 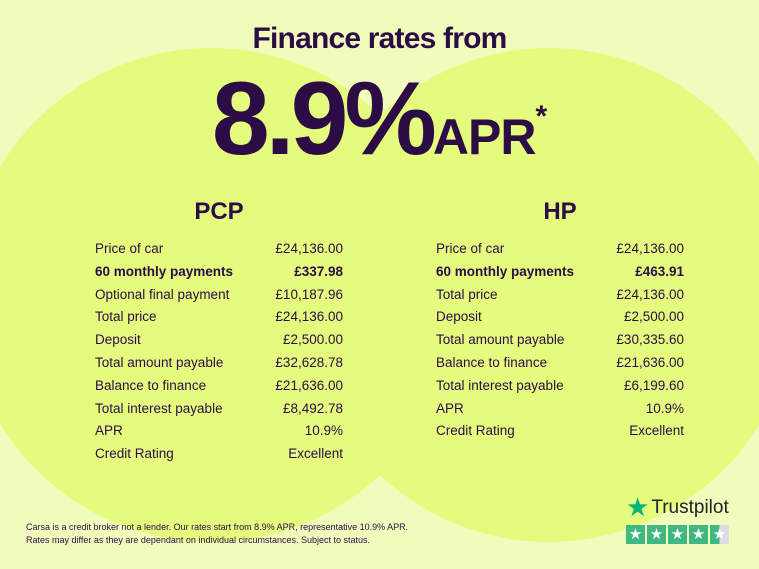 I want to click on hp-title: HP, so click(x=560, y=211).